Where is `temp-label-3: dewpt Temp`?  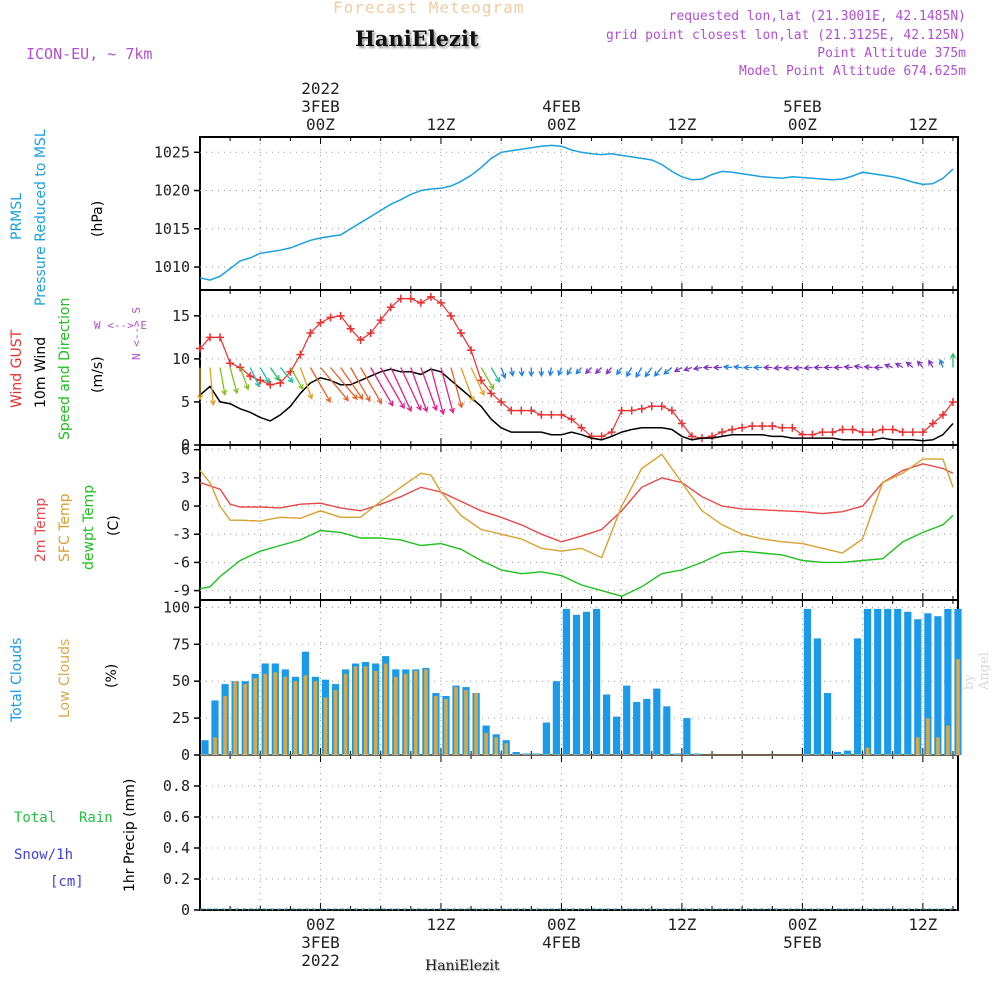
temp-label-3: dewpt Temp is located at coordinates (89, 527).